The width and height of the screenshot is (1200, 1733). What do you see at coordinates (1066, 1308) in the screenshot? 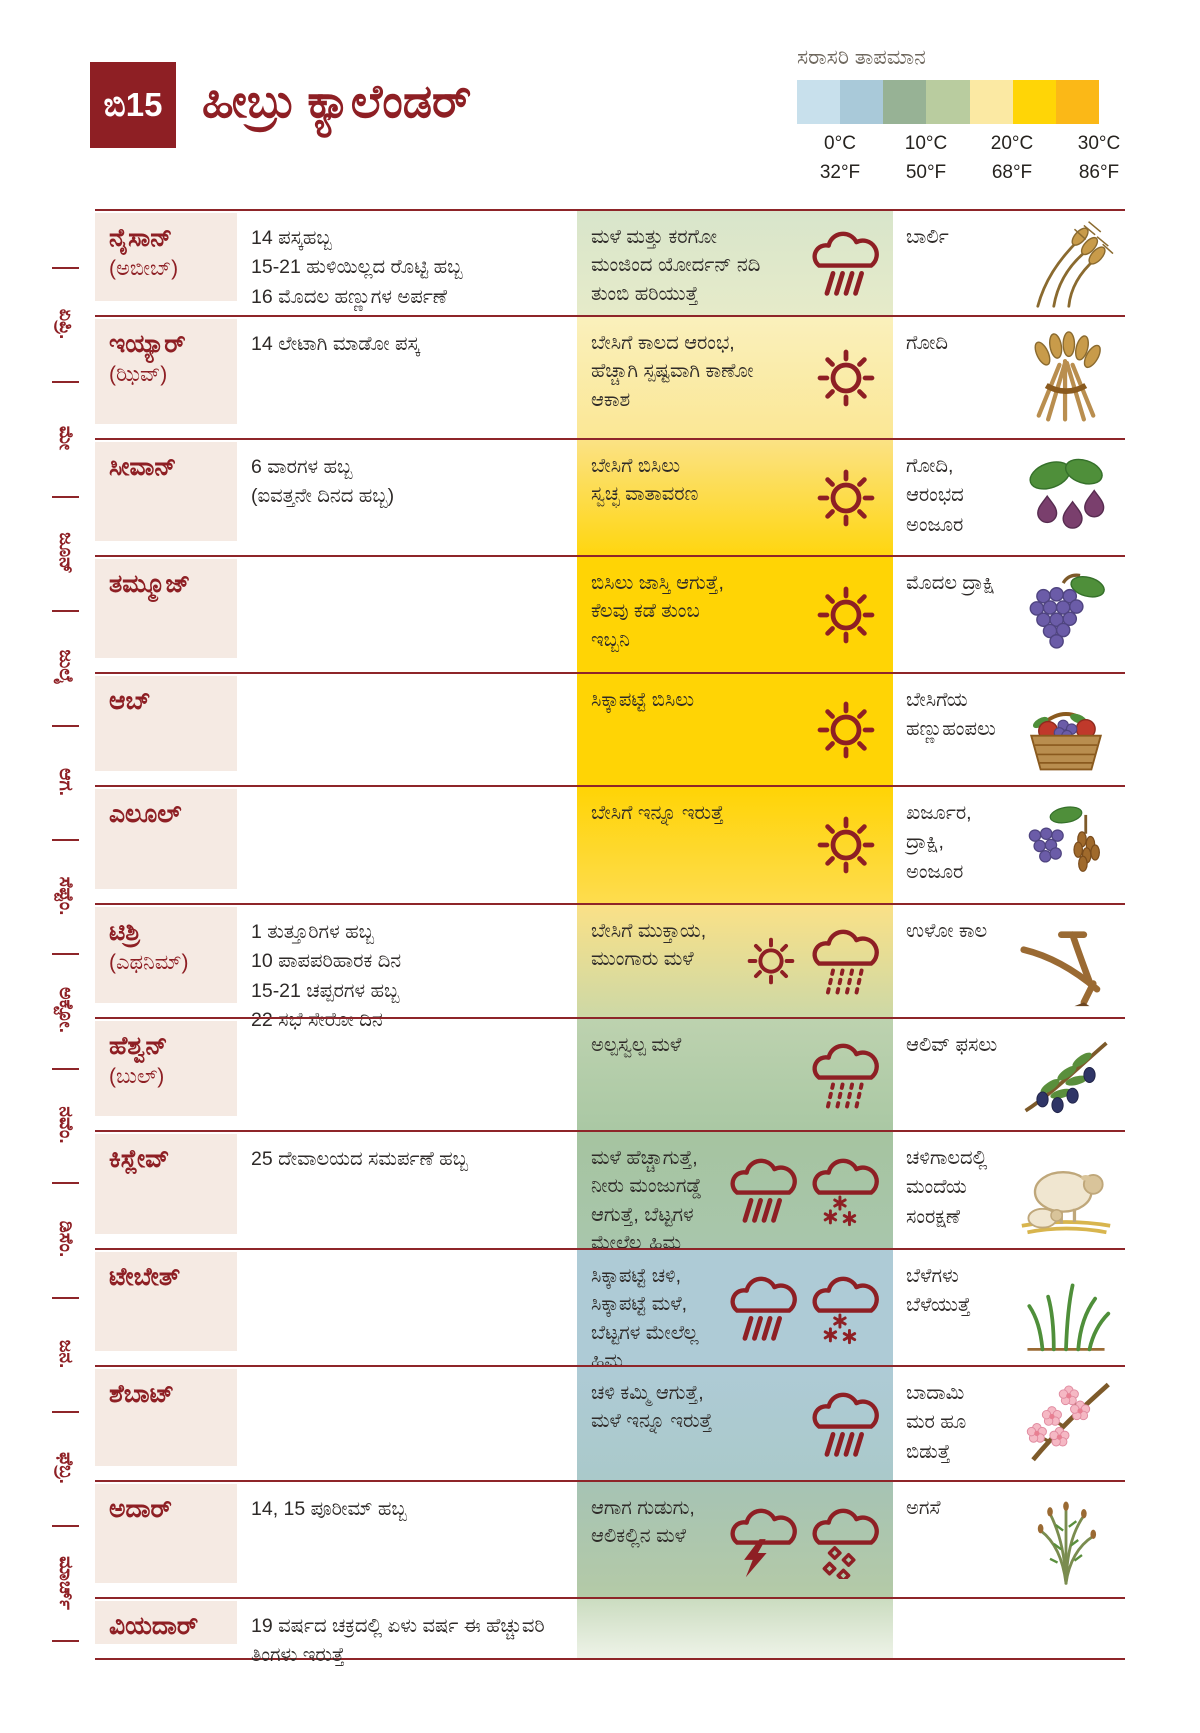
I see `growing-crops-illustration` at bounding box center [1066, 1308].